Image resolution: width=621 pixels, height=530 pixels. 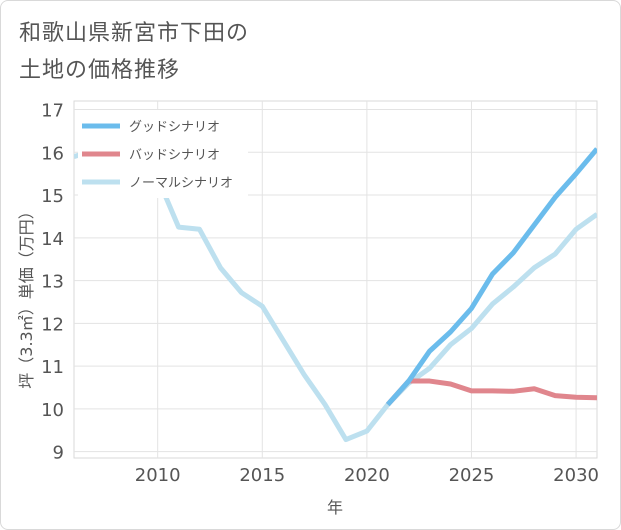 I want to click on x-tick-label: 2025, so click(x=472, y=475).